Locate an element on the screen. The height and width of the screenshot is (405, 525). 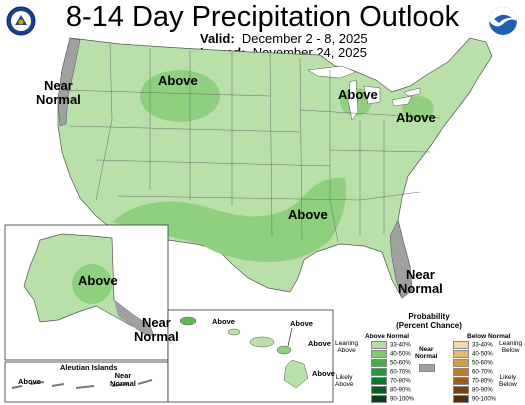
legend-above-label: 90-100% is located at coordinates (402, 399).